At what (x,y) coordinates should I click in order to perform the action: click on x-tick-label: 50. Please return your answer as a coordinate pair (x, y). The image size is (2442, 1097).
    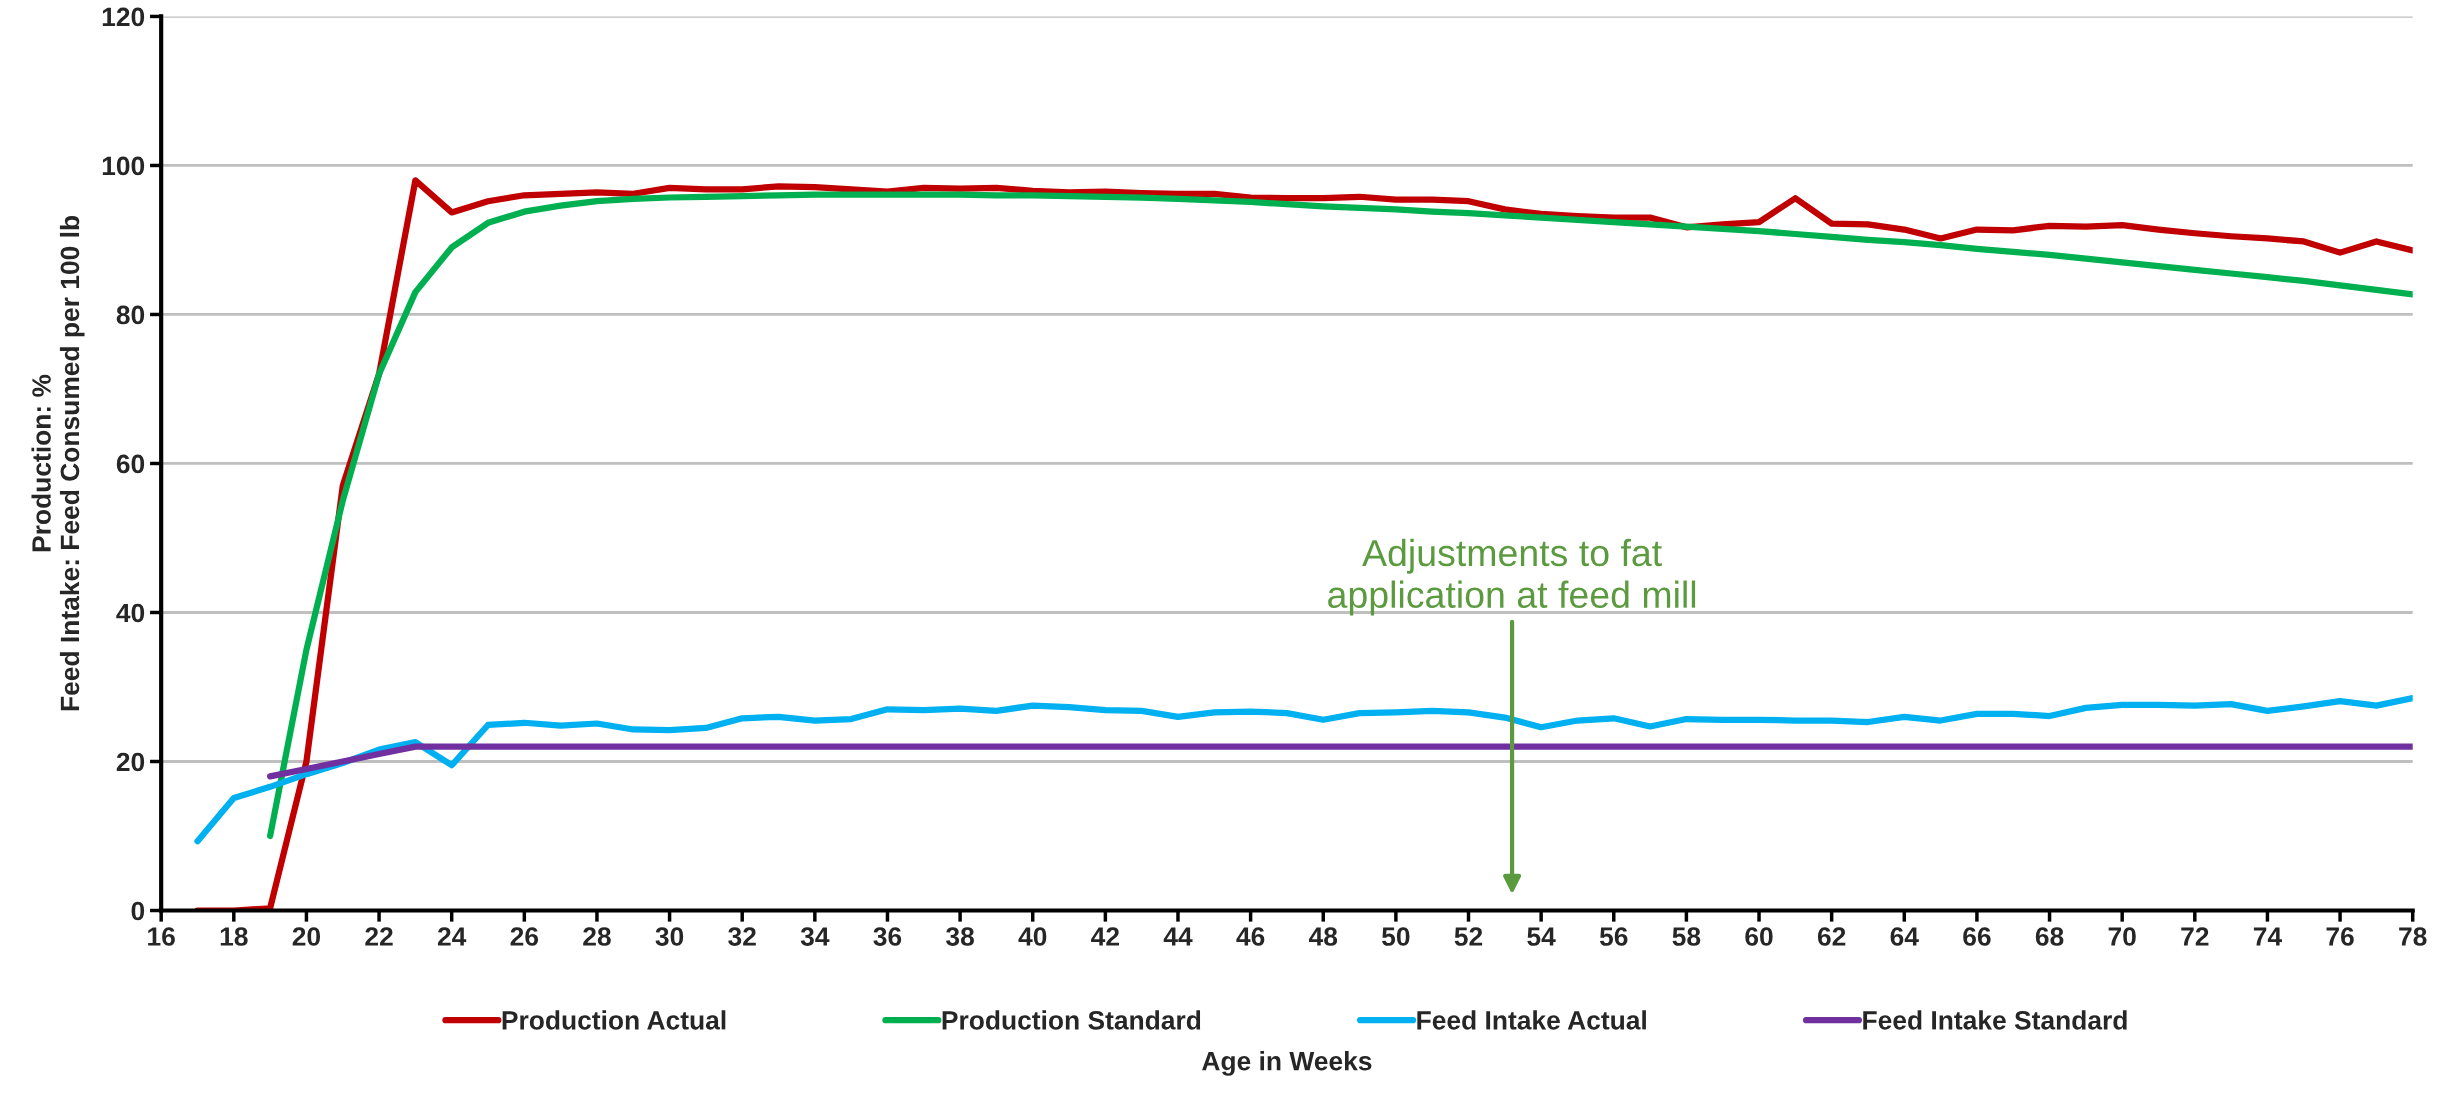
    Looking at the image, I should click on (1396, 936).